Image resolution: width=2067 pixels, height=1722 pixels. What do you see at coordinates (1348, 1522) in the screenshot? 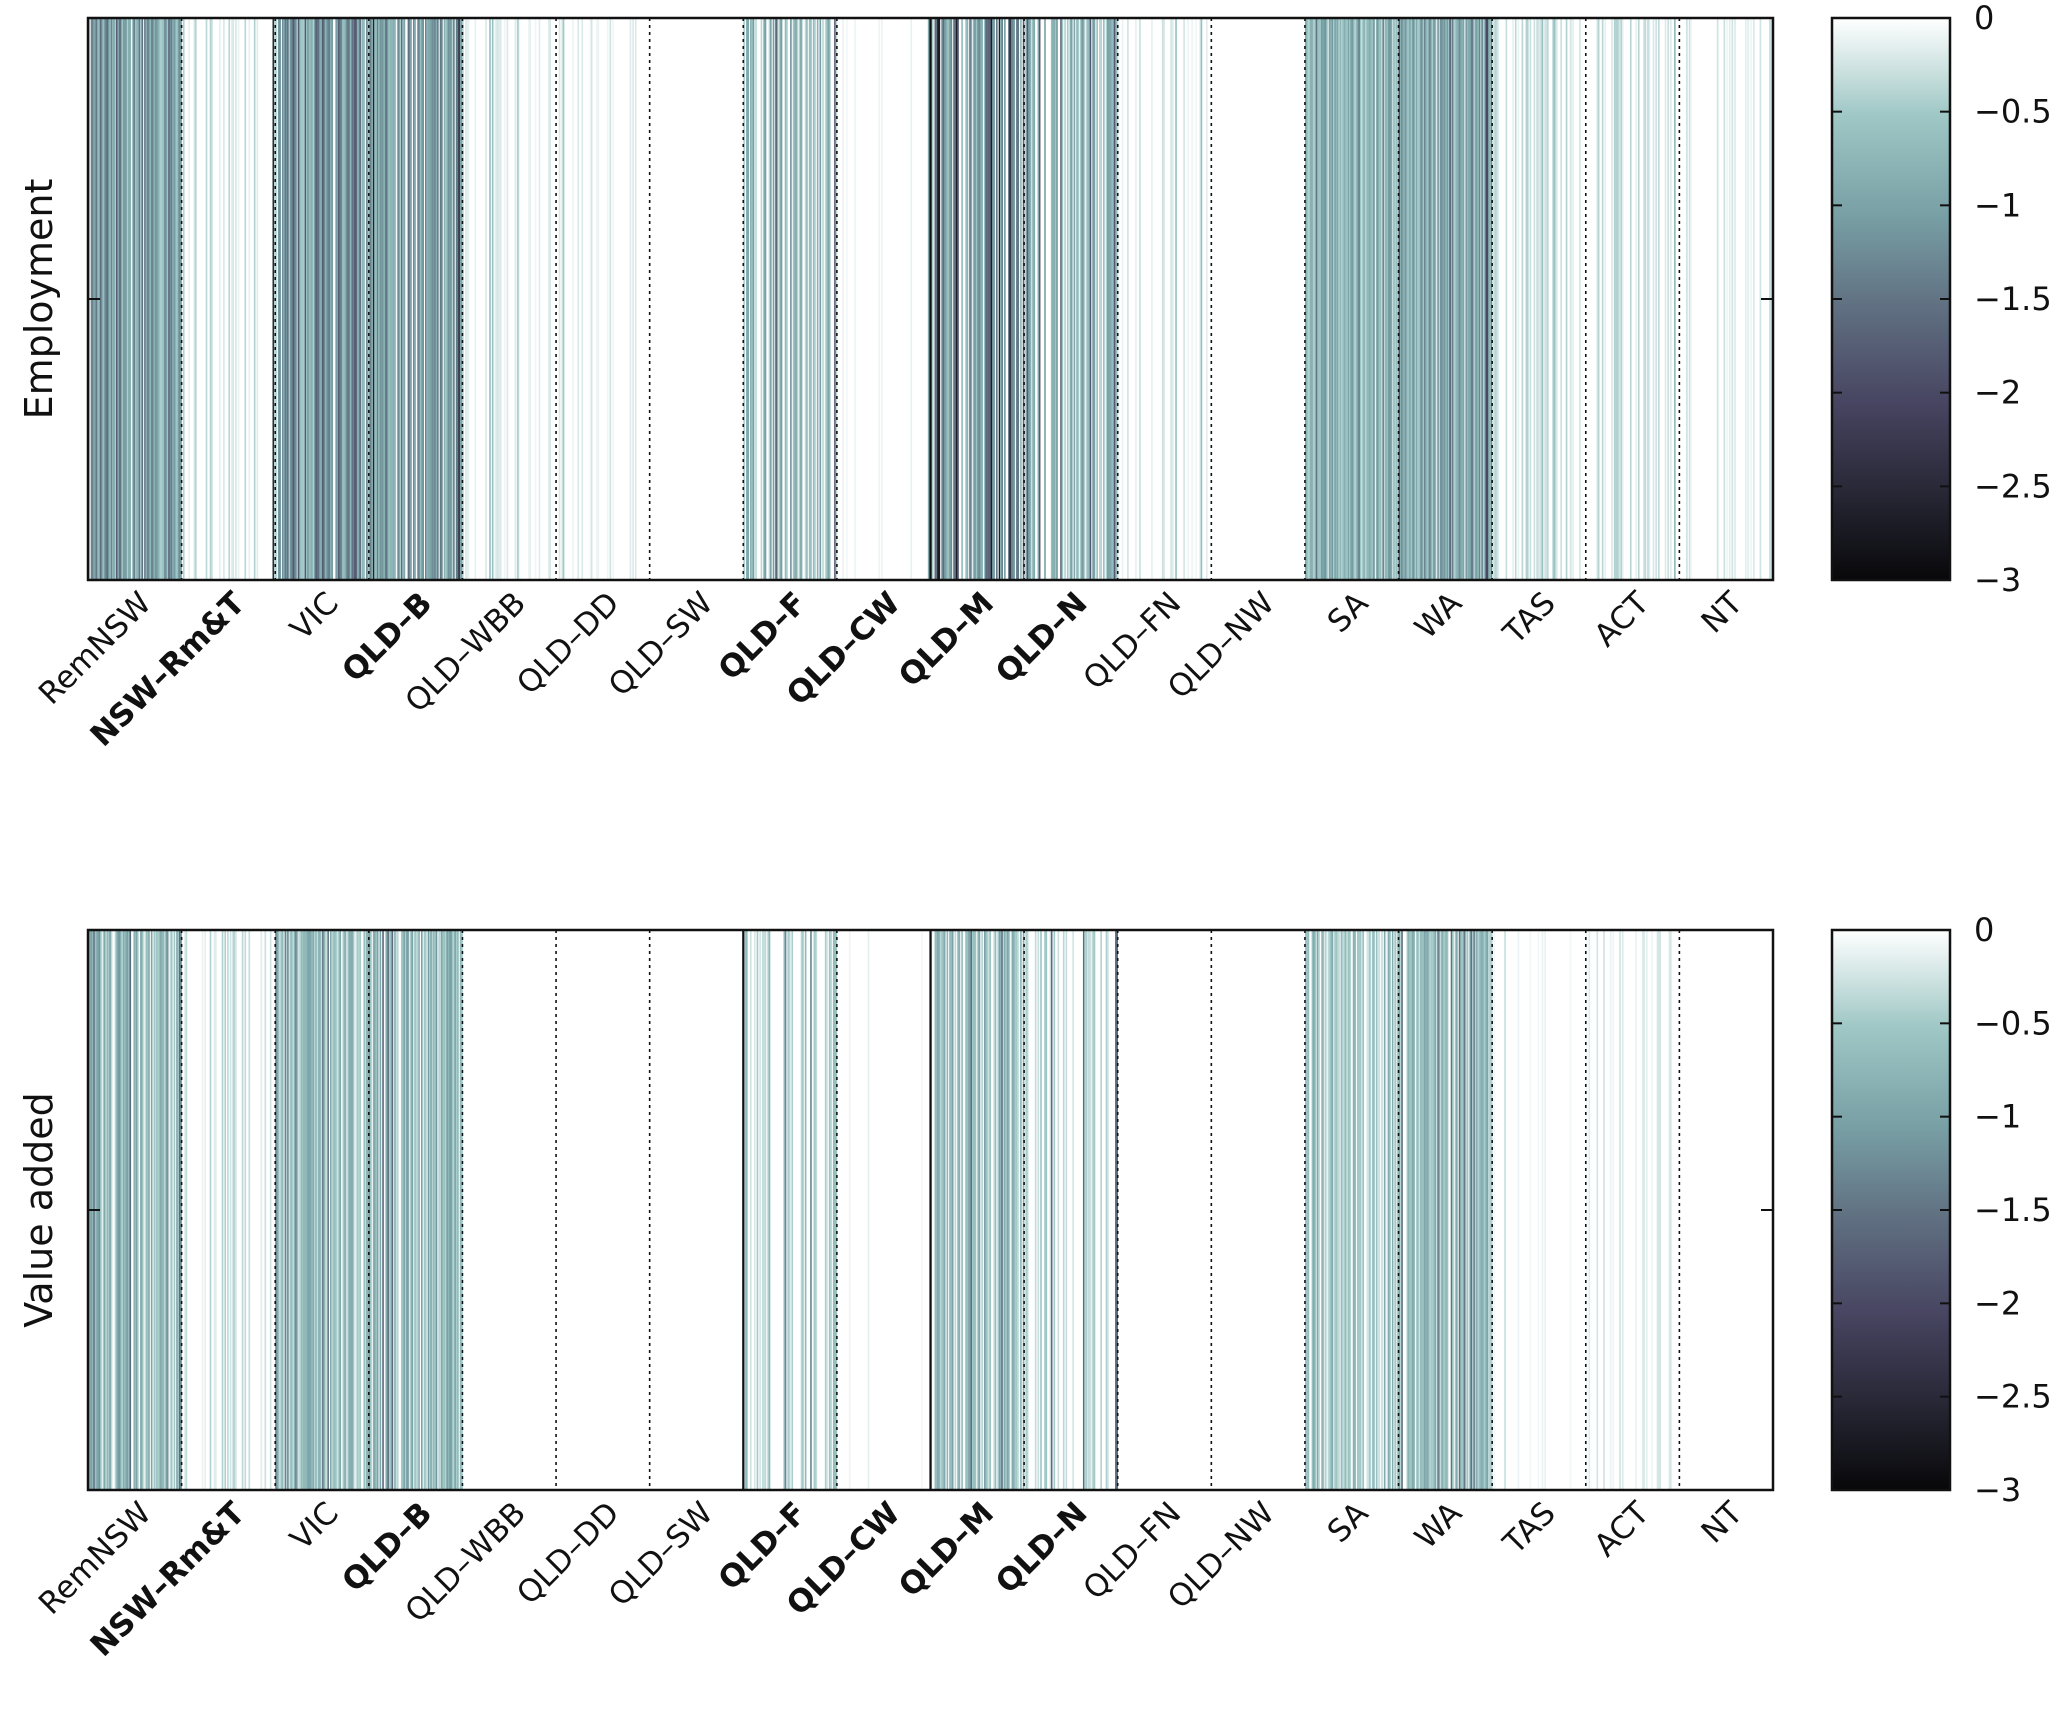
I see `x-tick-label: SA` at bounding box center [1348, 1522].